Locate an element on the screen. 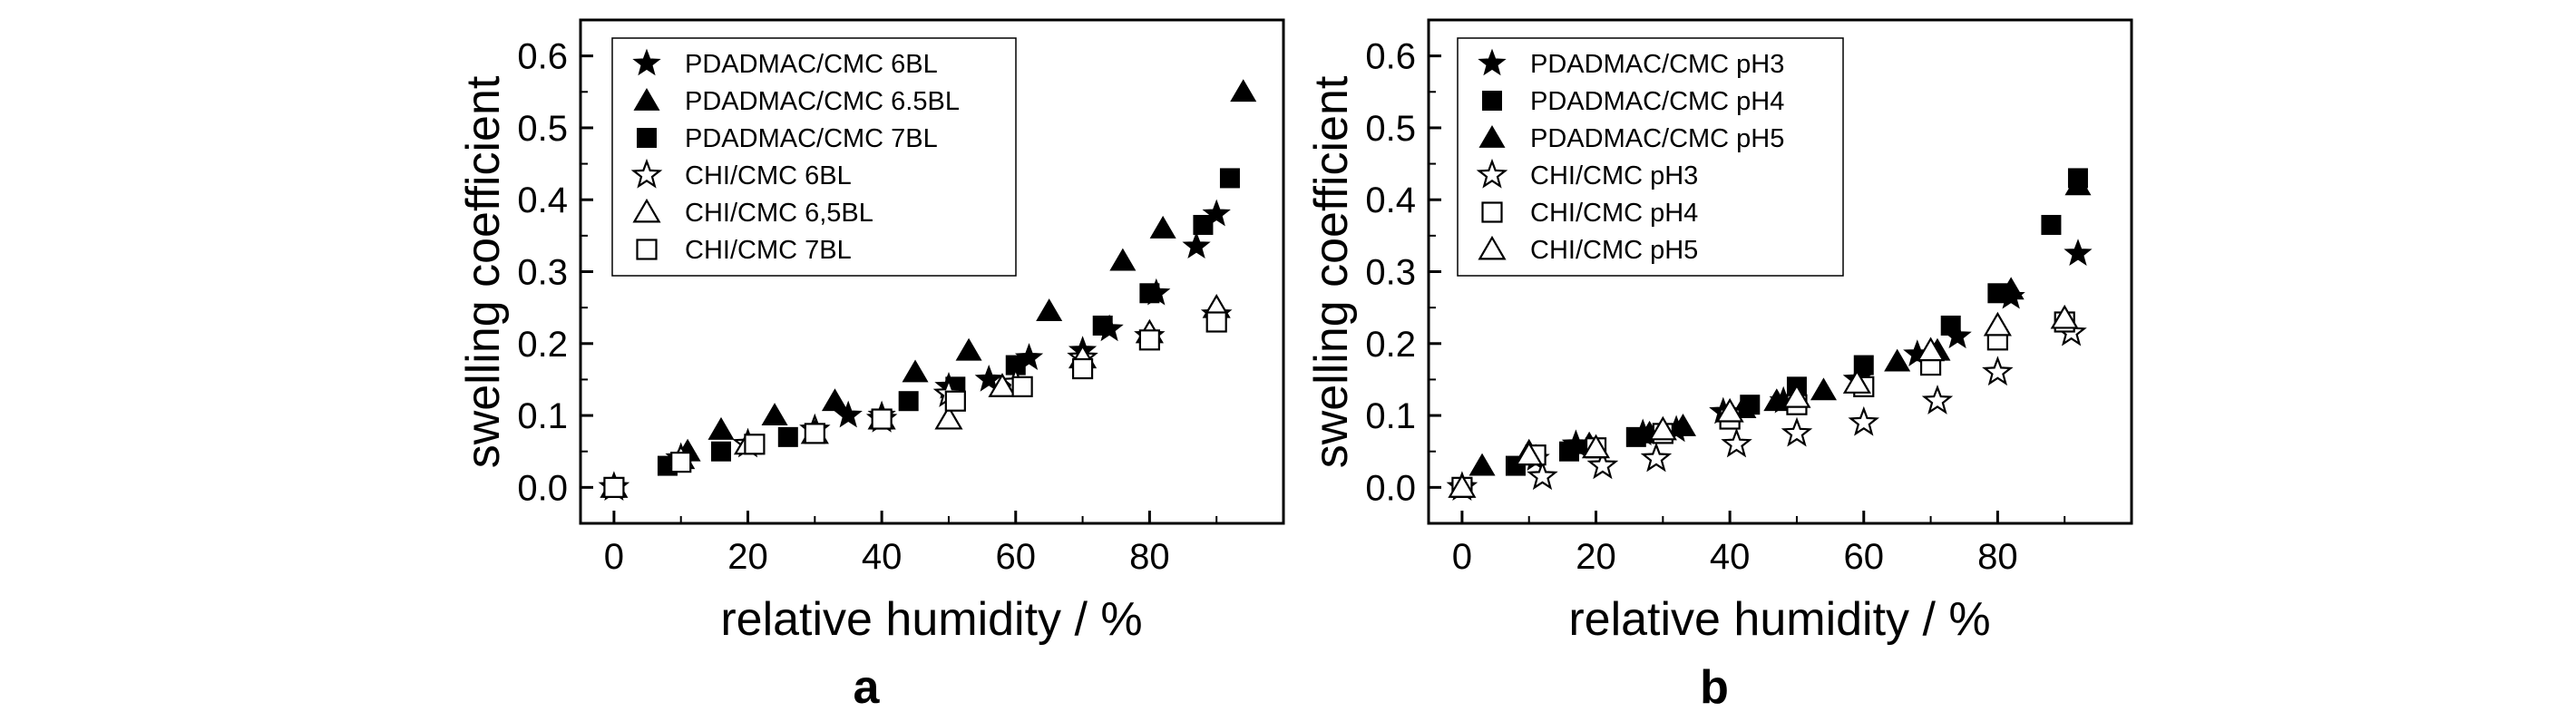  x-tick-label: 60 is located at coordinates (1864, 557).